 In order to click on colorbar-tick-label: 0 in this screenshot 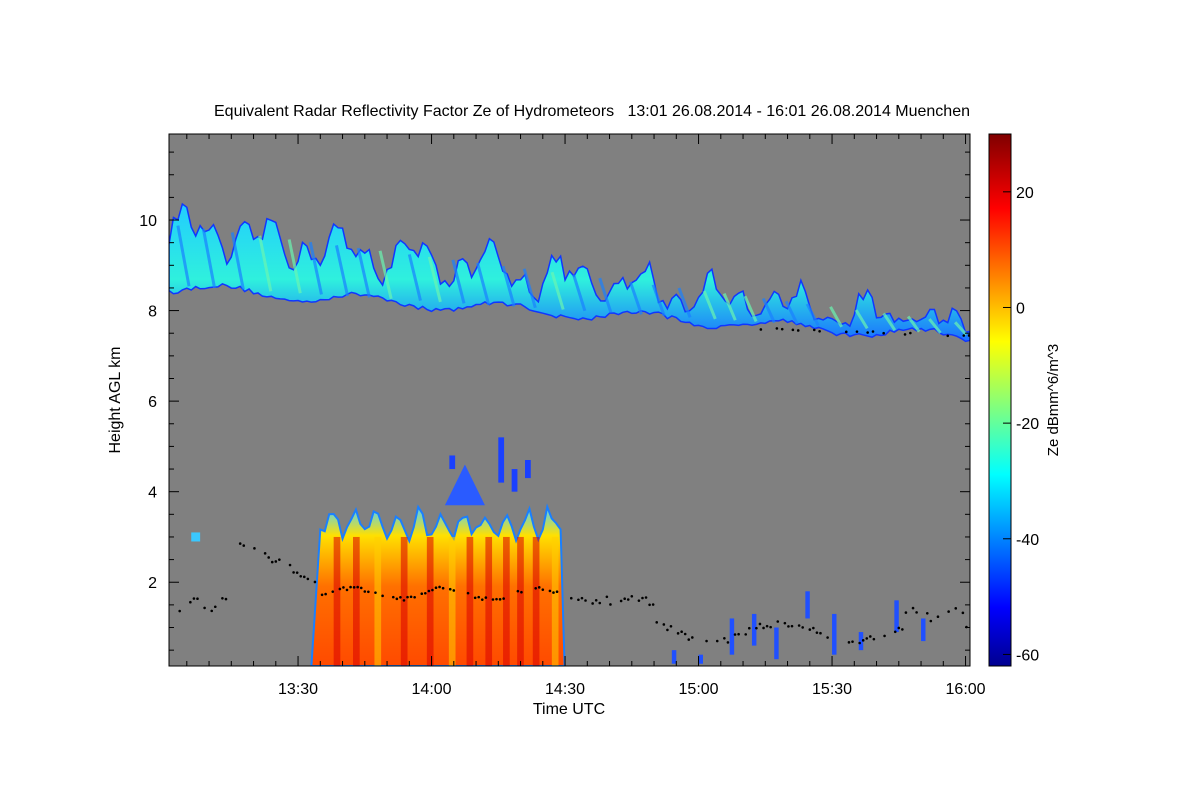, I will do `click(1020, 308)`.